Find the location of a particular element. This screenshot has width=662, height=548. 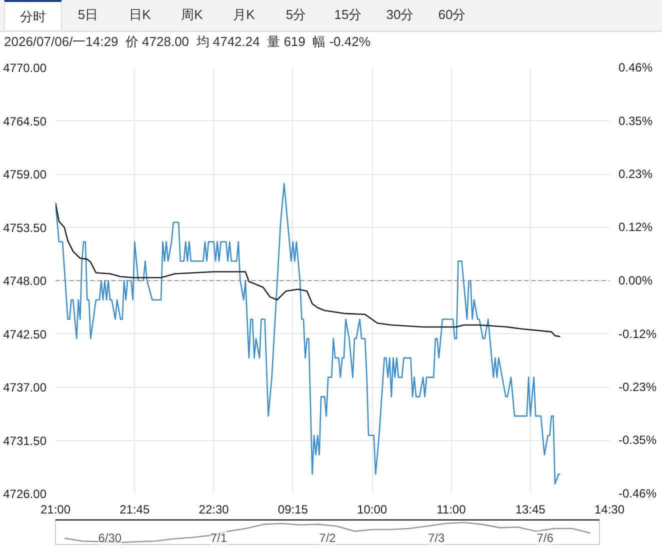

y-tick-label: 4759.00 is located at coordinates (25, 175).